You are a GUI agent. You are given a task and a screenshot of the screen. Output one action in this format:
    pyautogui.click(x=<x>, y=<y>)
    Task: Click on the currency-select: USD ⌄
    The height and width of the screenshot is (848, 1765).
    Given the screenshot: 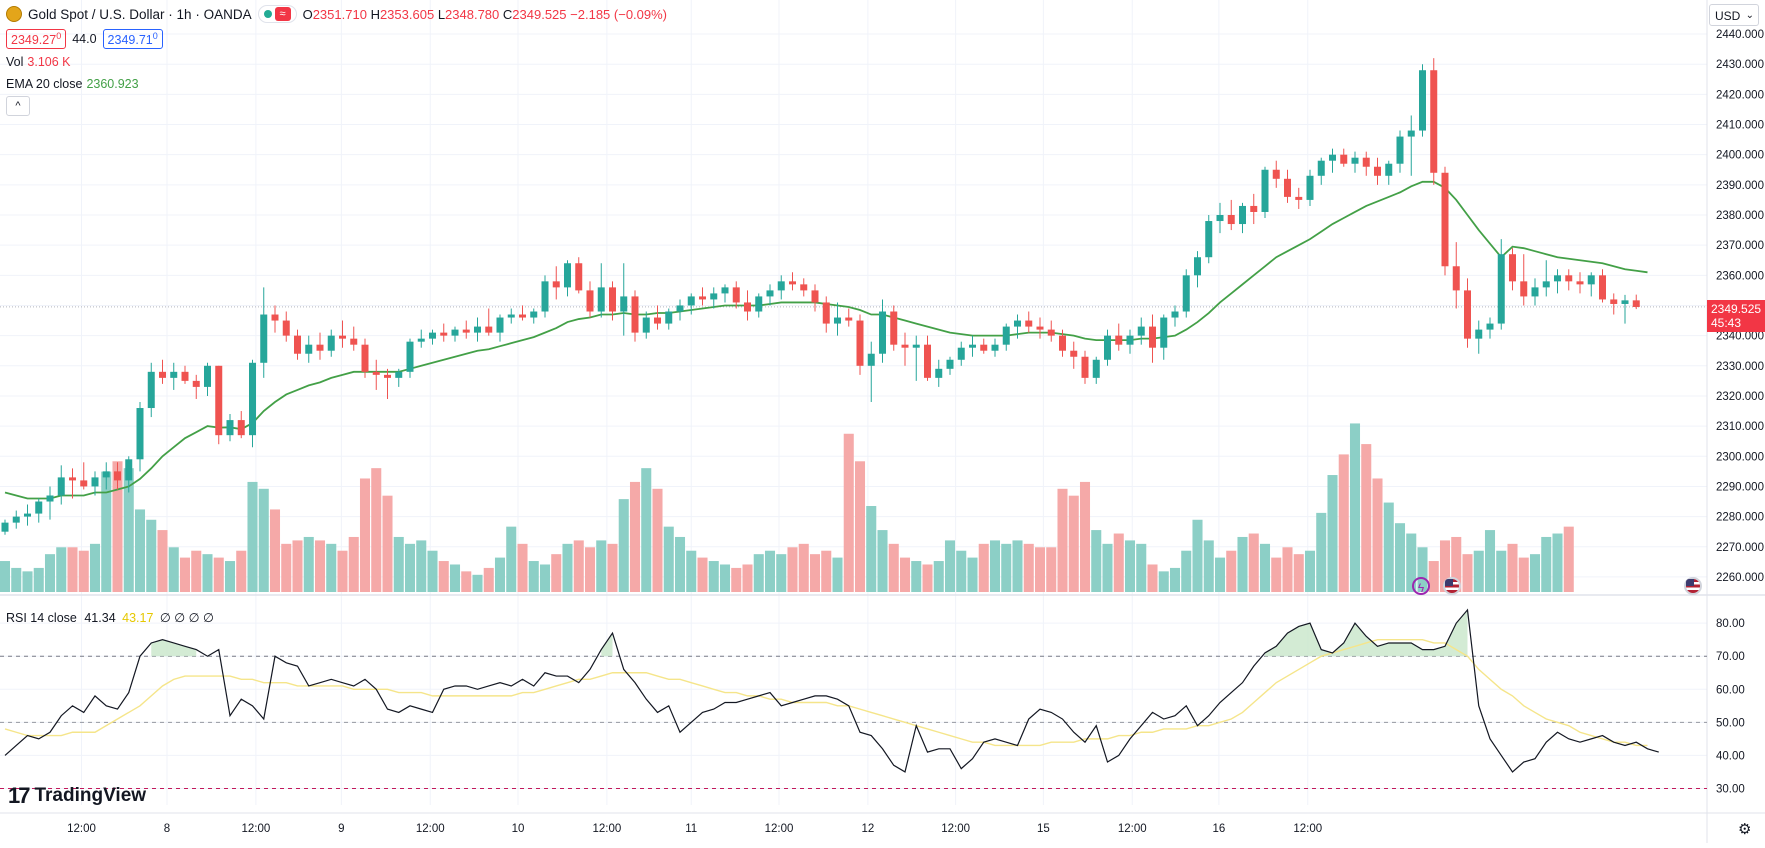 What is the action you would take?
    pyautogui.click(x=1734, y=15)
    